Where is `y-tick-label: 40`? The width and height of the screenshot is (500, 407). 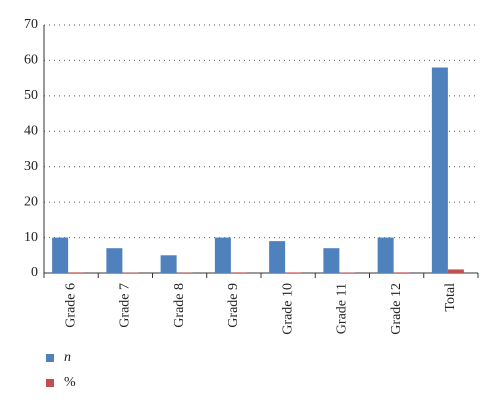 y-tick-label: 40 is located at coordinates (31, 131).